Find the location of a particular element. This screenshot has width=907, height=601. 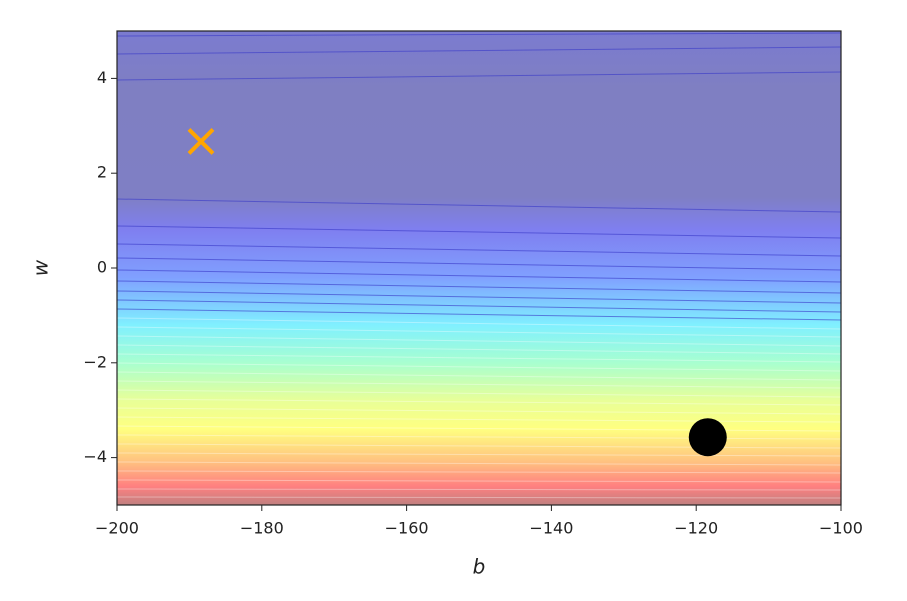

point-dot is located at coordinates (707, 437).